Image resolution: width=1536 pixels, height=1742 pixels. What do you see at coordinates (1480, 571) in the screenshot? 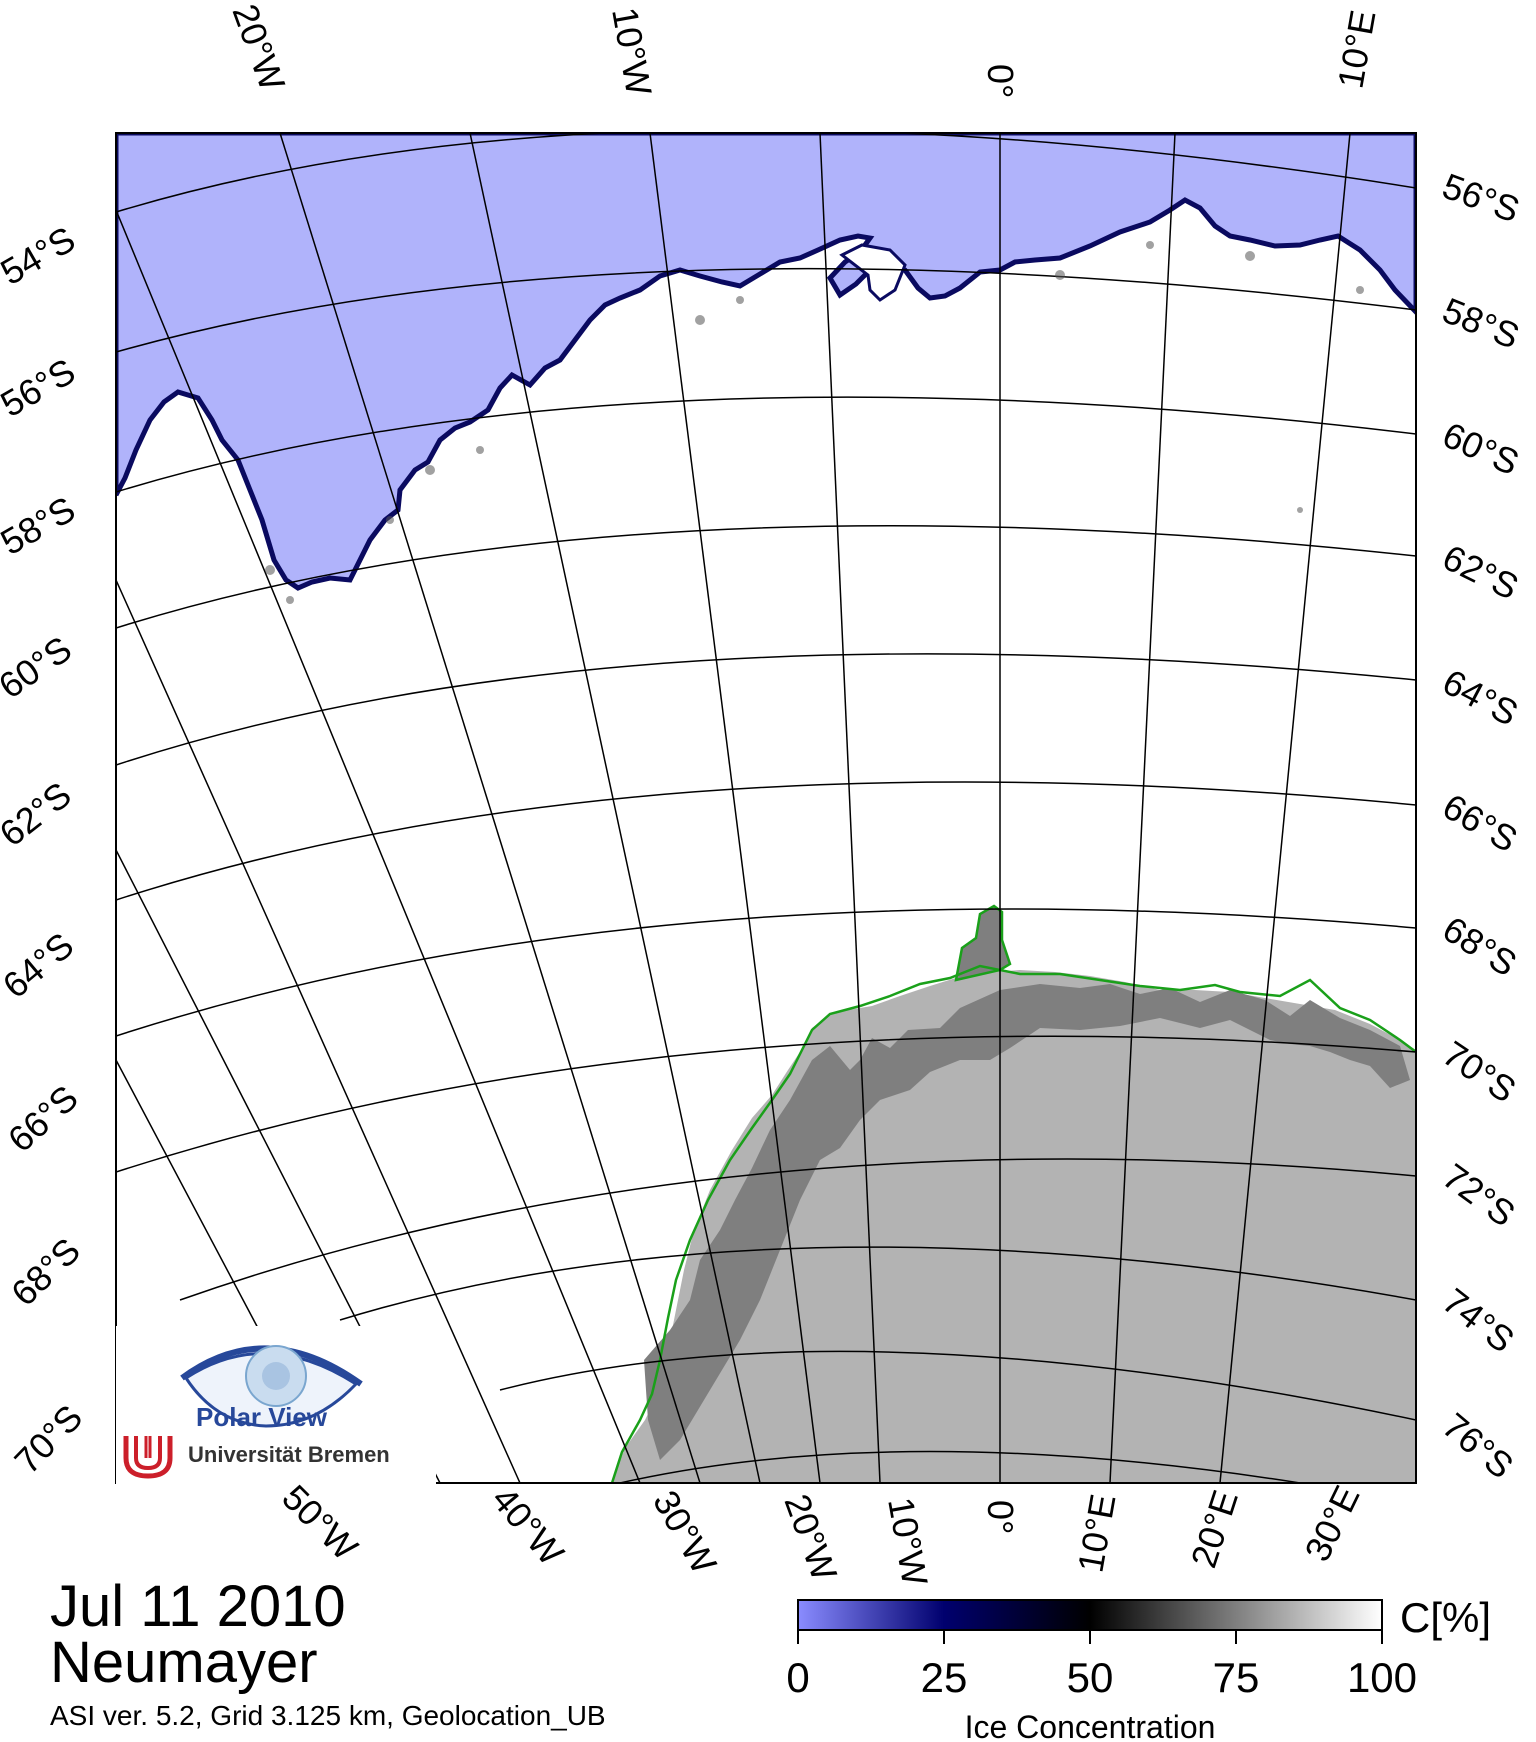
I see `right-lat-label: 62°S` at bounding box center [1480, 571].